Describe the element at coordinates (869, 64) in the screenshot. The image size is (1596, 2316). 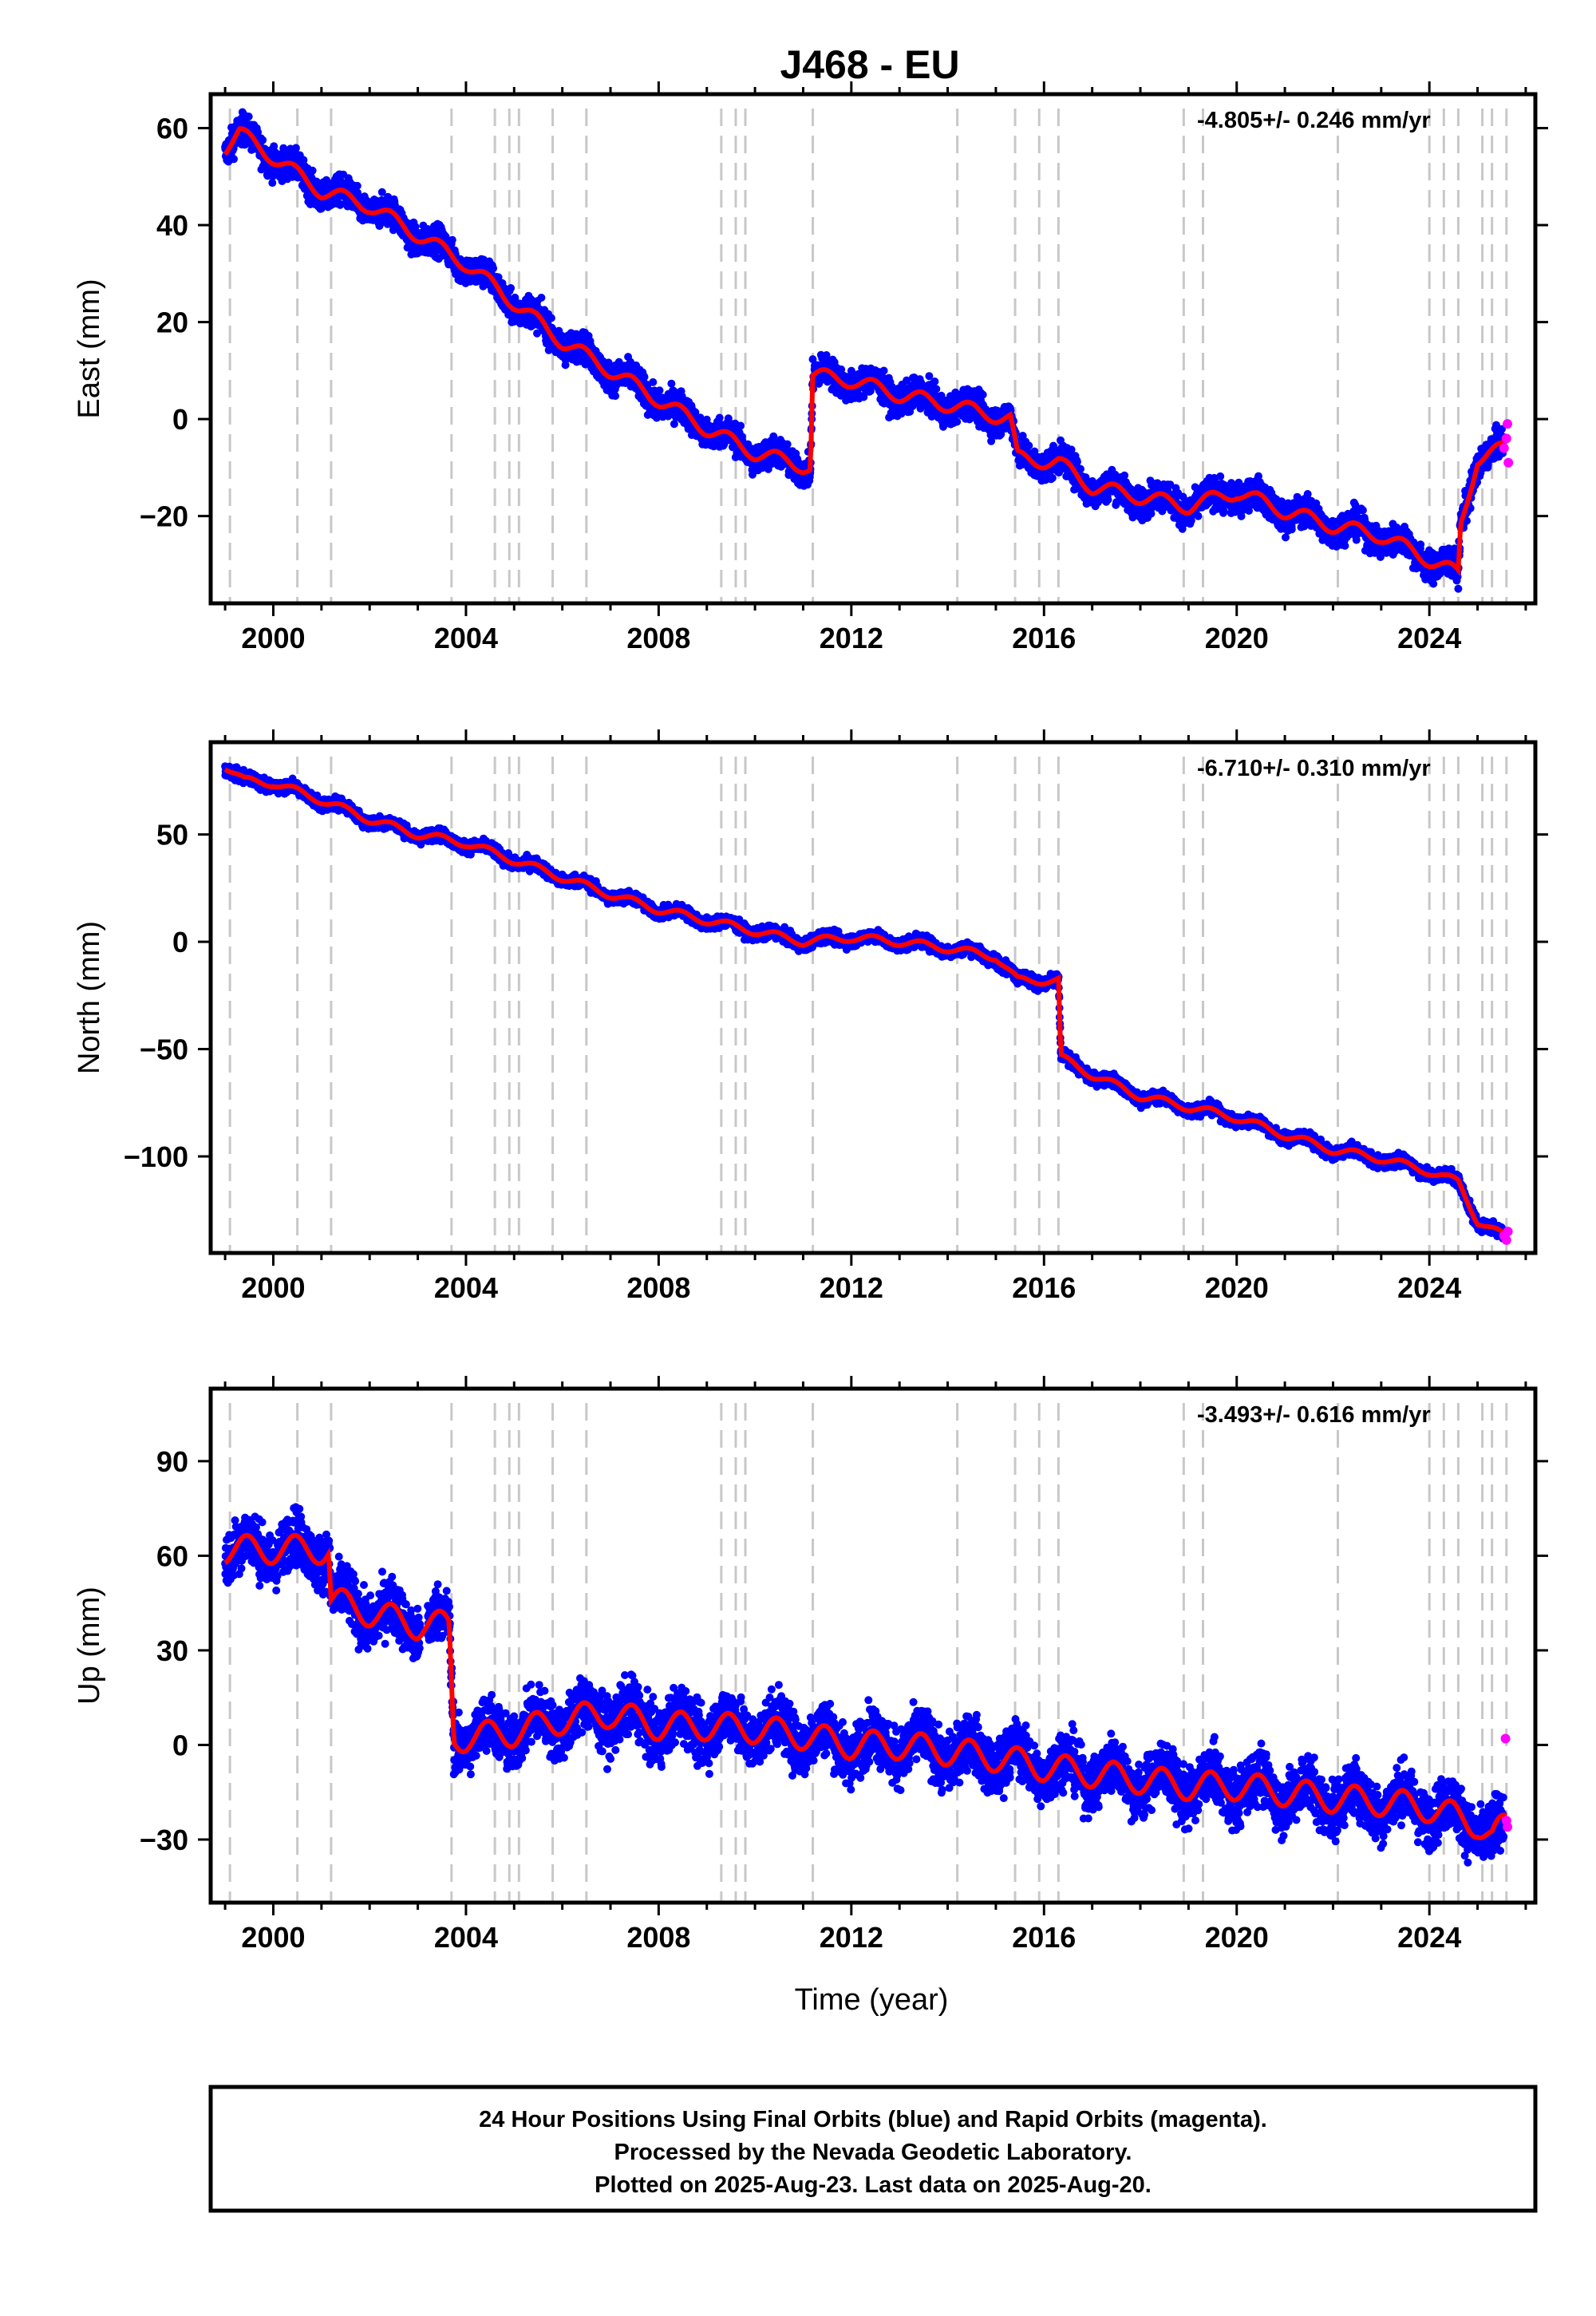
I see `chart-title: J468 - EU` at that location.